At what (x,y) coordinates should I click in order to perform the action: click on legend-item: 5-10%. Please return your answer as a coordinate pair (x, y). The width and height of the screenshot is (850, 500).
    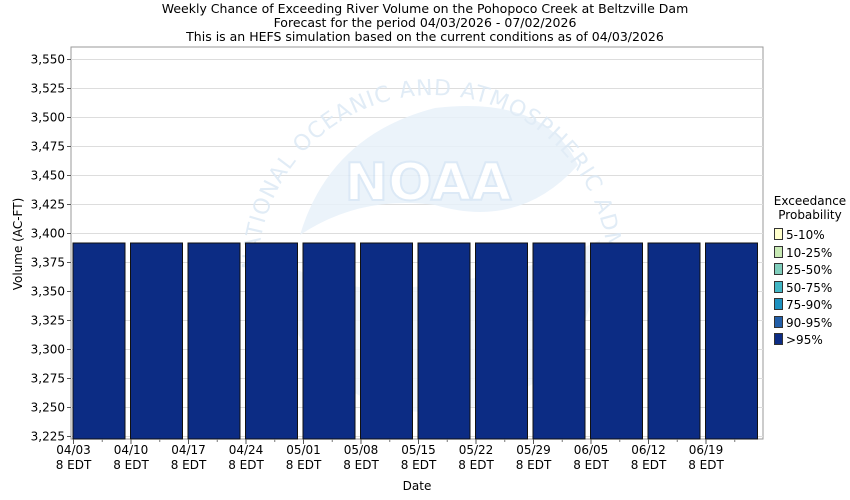
    Looking at the image, I should click on (799, 235).